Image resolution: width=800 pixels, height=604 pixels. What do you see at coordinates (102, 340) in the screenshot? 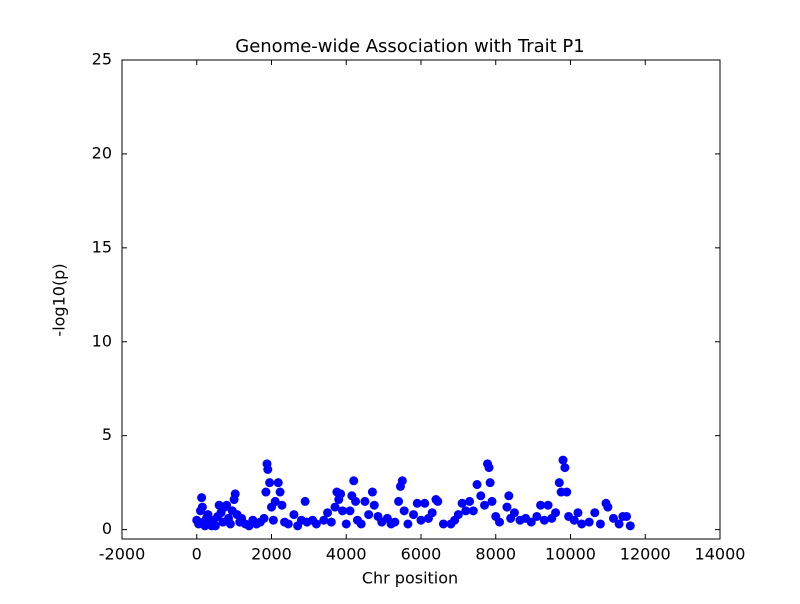
I see `y-tick-label: 10` at bounding box center [102, 340].